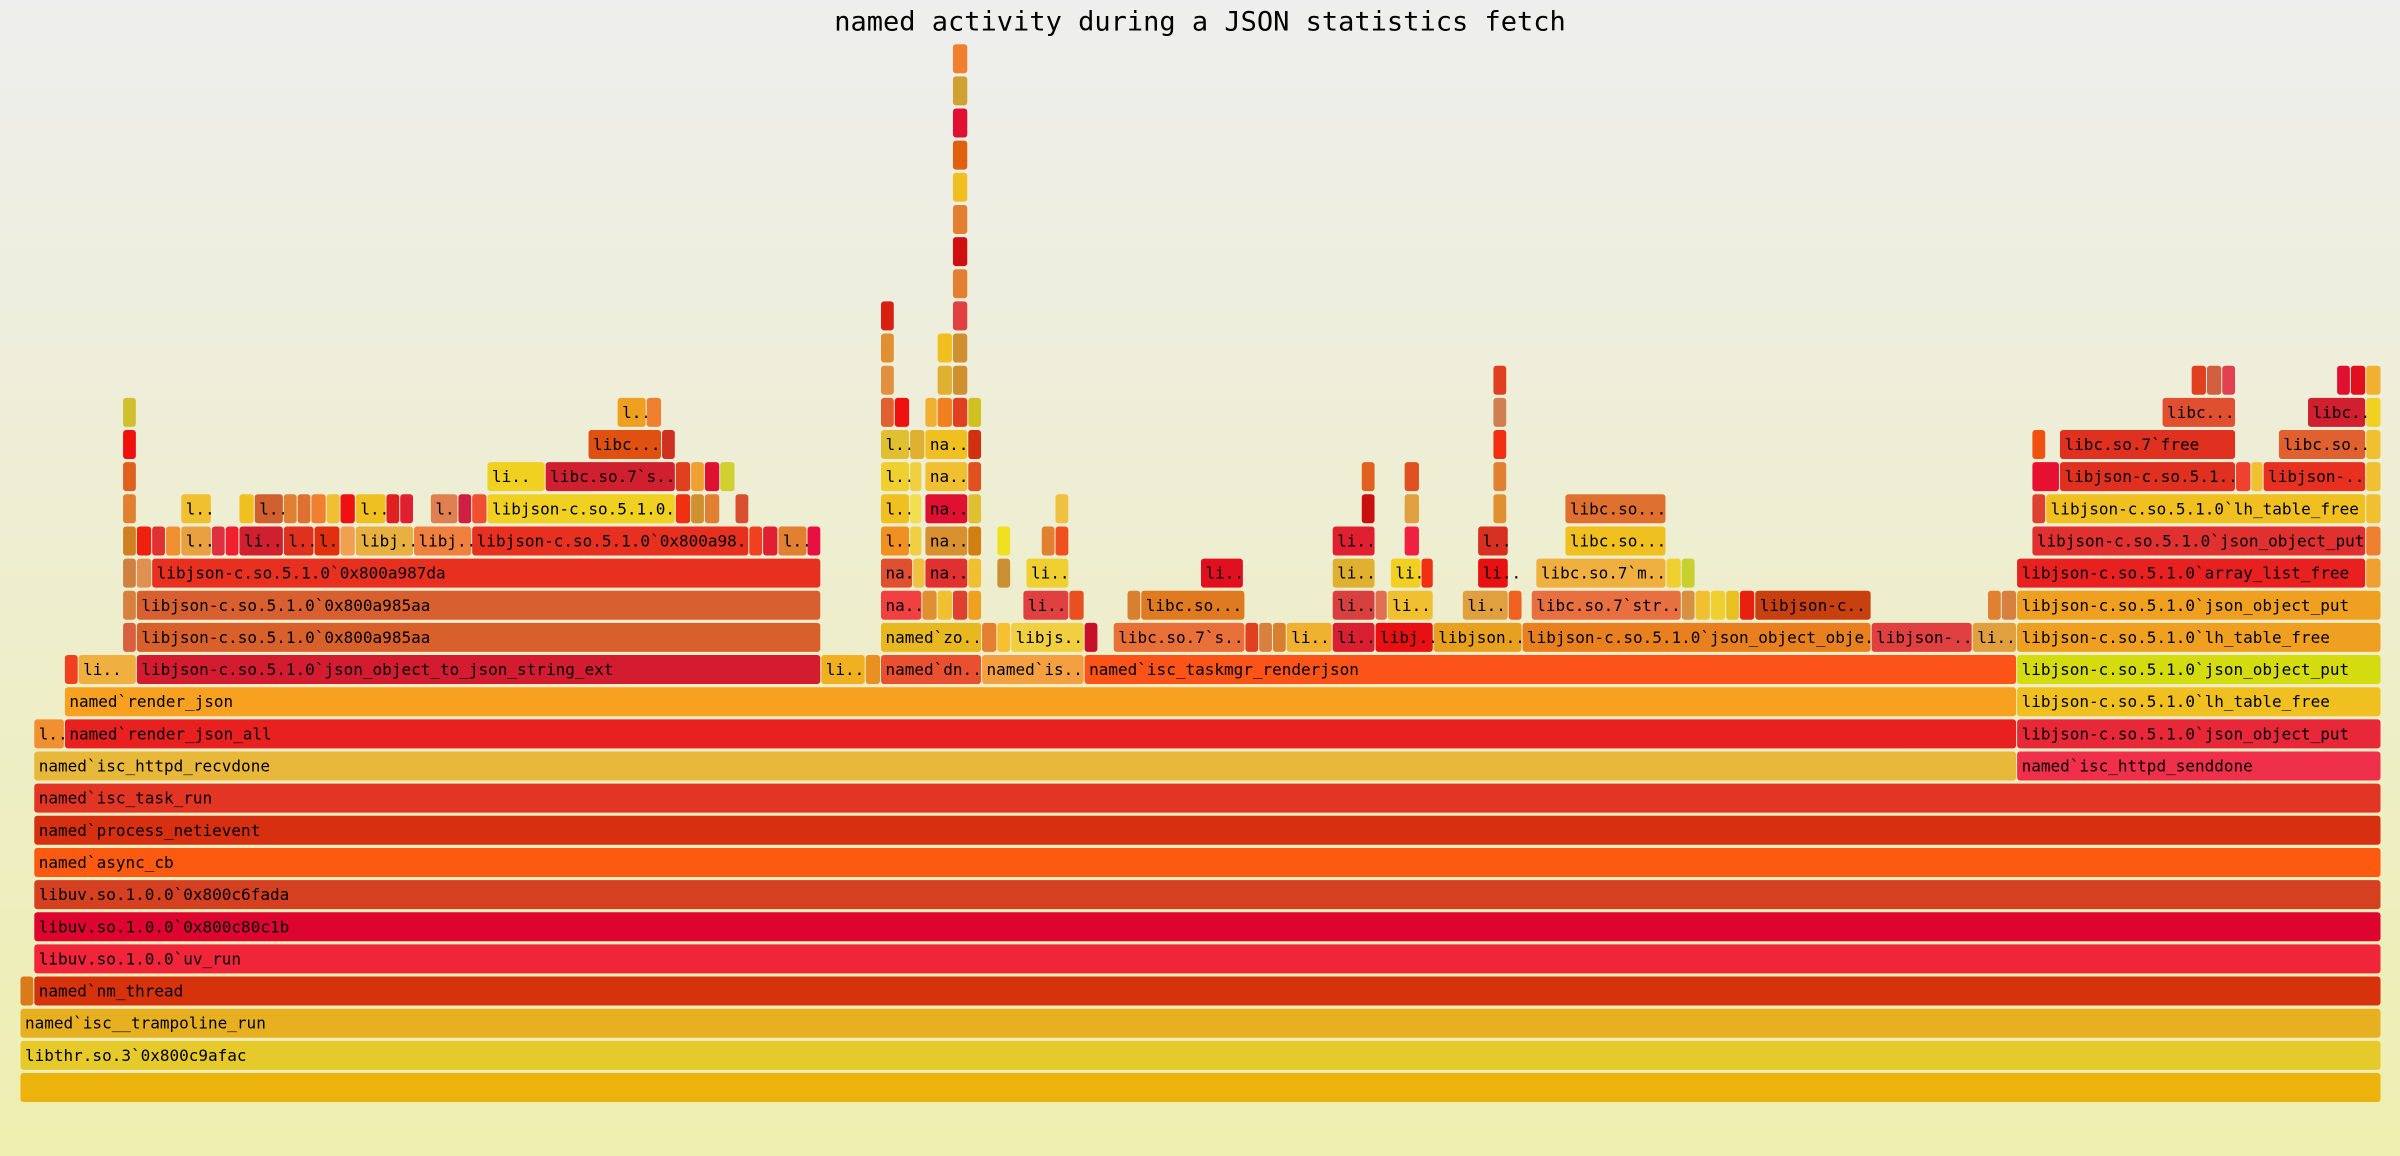  I want to click on frame: libjson-c.so.5.1.., so click(2148, 477).